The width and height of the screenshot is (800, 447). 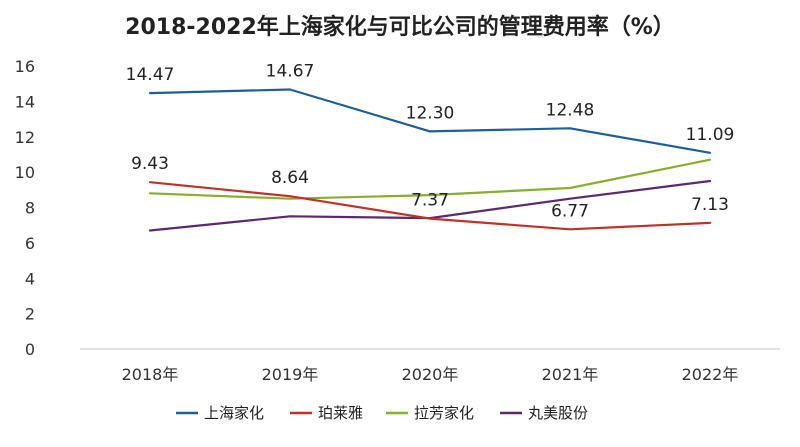 What do you see at coordinates (30, 243) in the screenshot?
I see `y-tick-label: 6` at bounding box center [30, 243].